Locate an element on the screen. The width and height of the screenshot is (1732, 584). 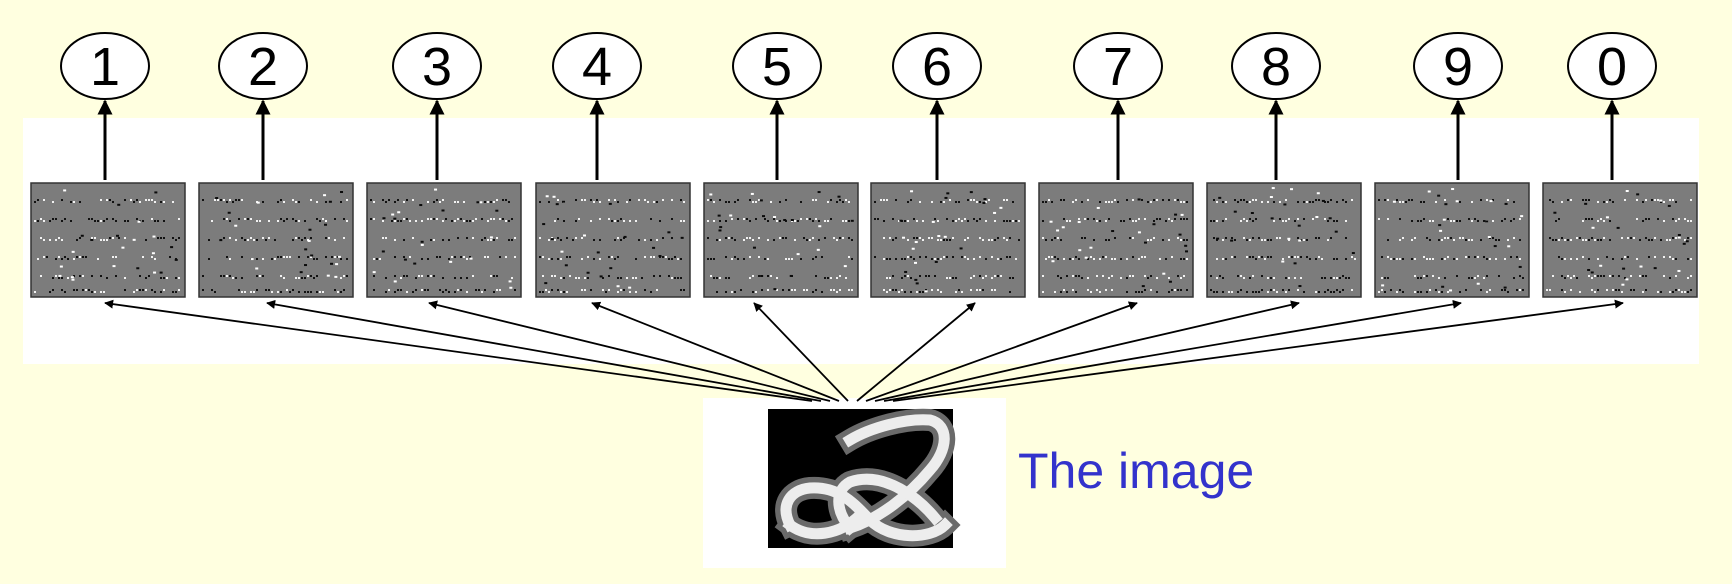
output-node-7: 7 is located at coordinates (1118, 66).